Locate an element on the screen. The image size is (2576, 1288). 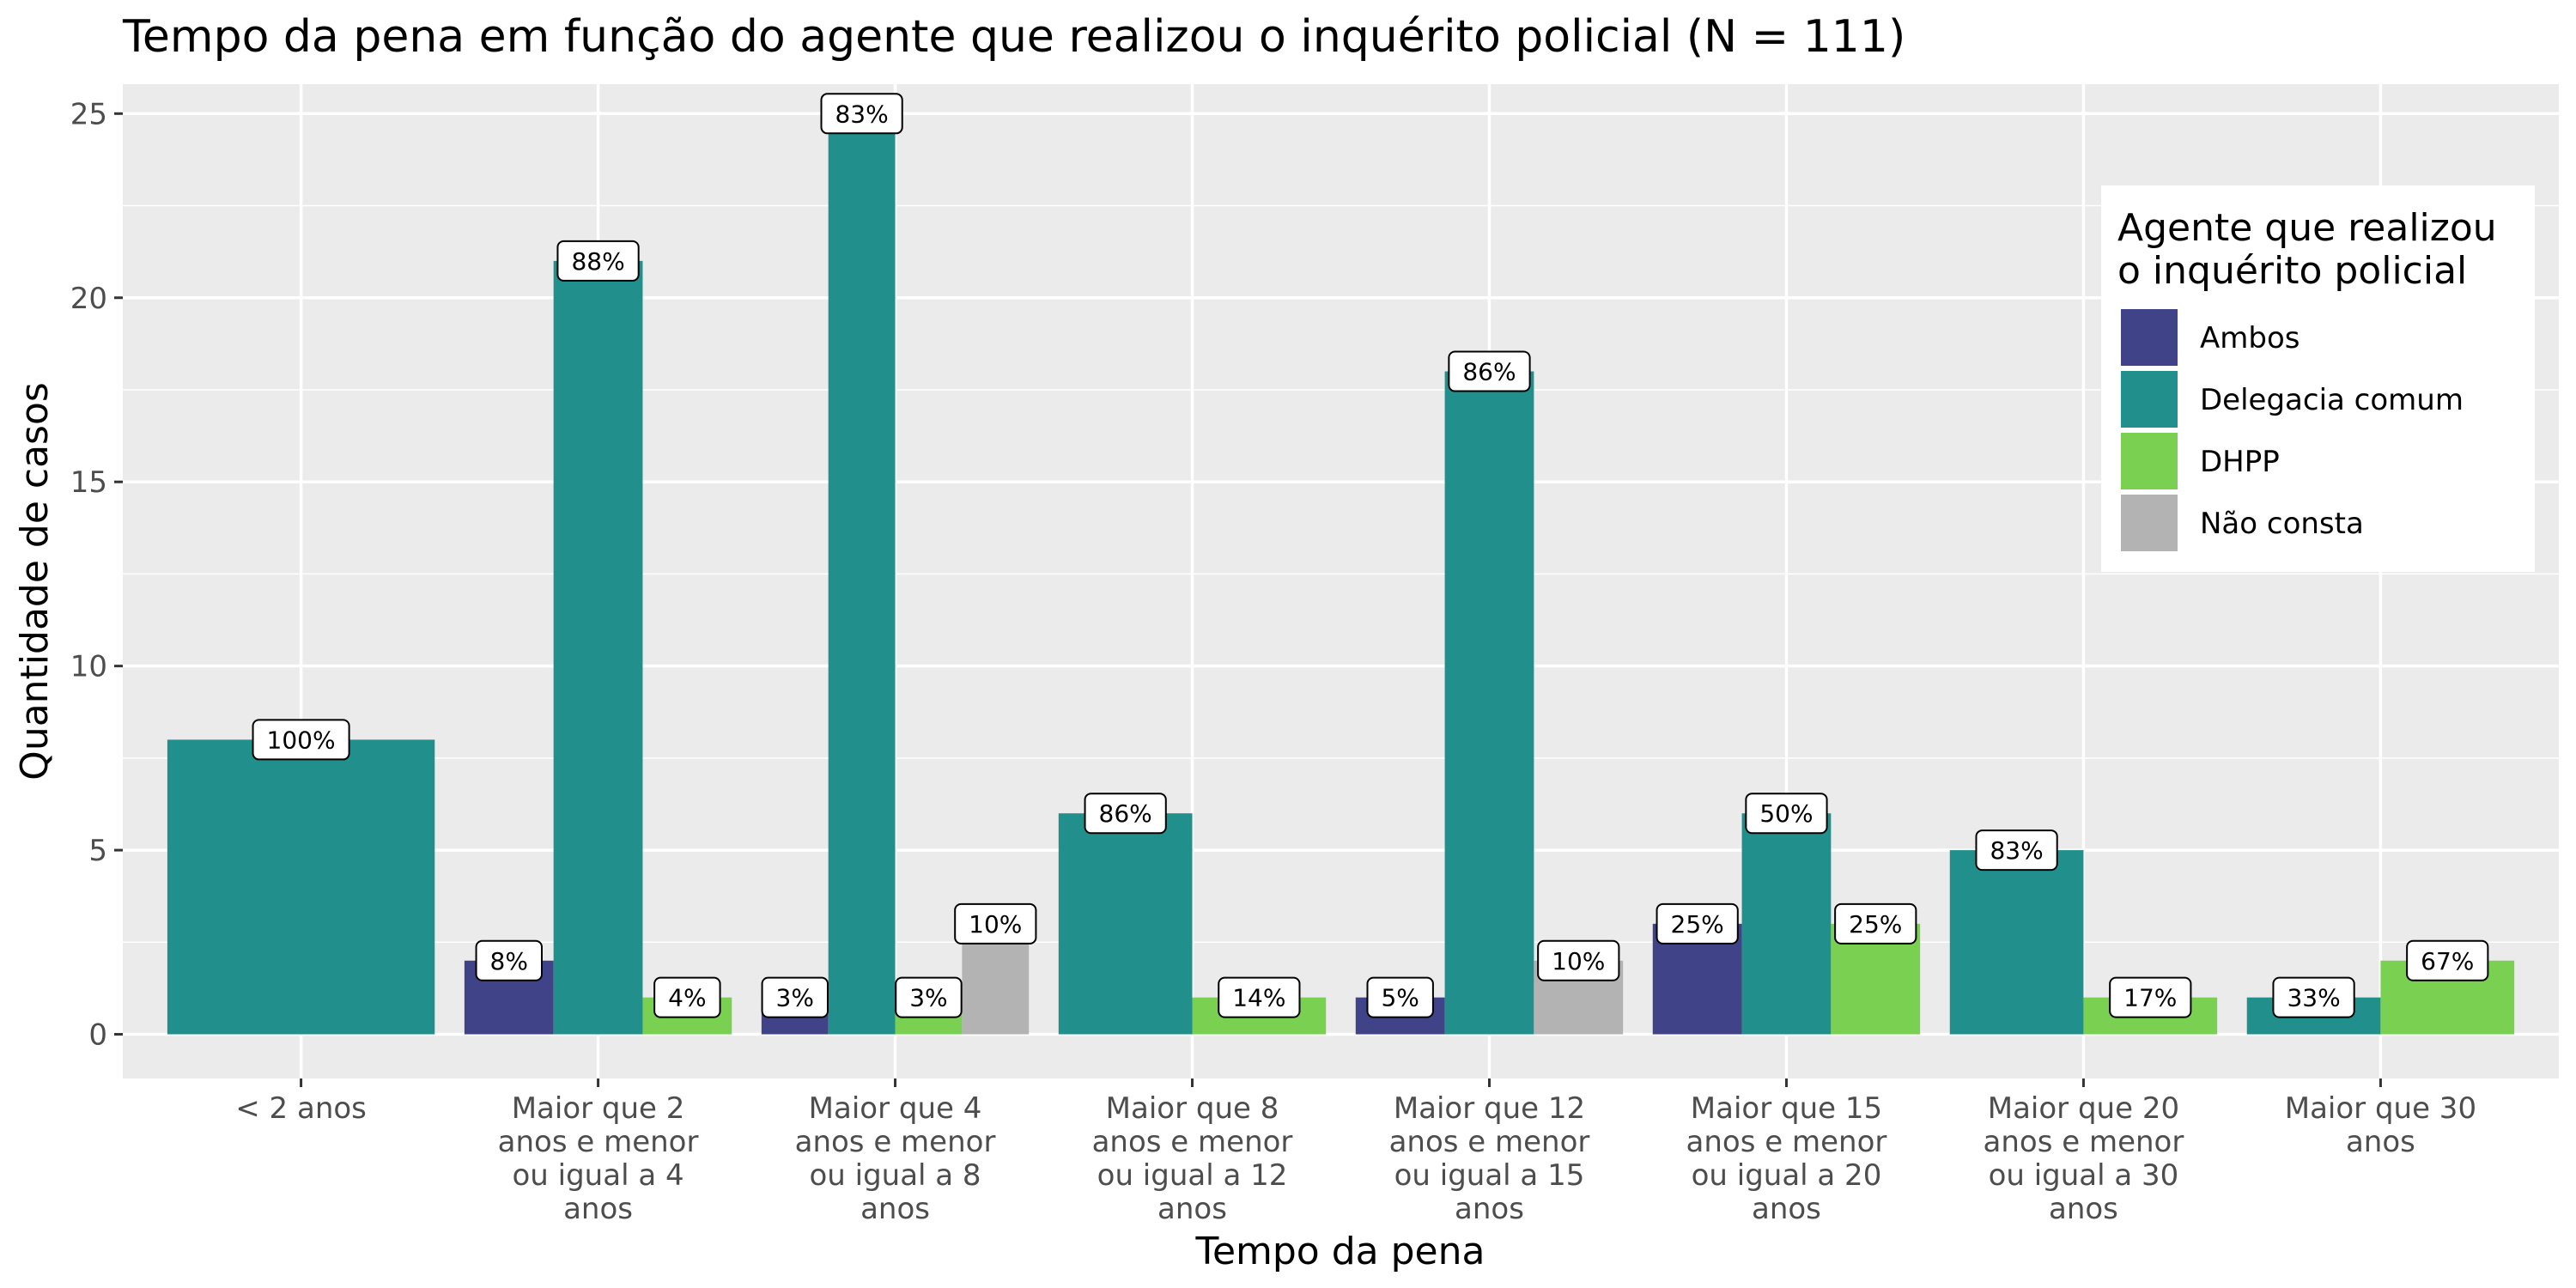
data-label: 88% is located at coordinates (598, 261).